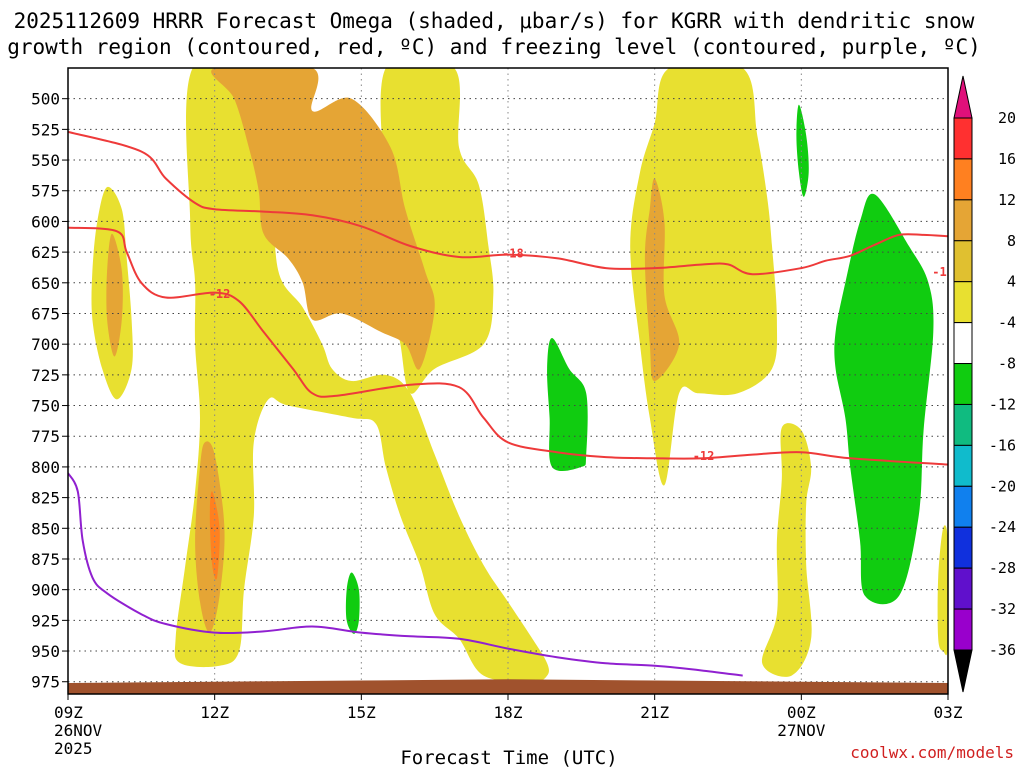 This screenshot has height=768, width=1024. What do you see at coordinates (45, 651) in the screenshot?
I see `y-tick-label-950: 950` at bounding box center [45, 651].